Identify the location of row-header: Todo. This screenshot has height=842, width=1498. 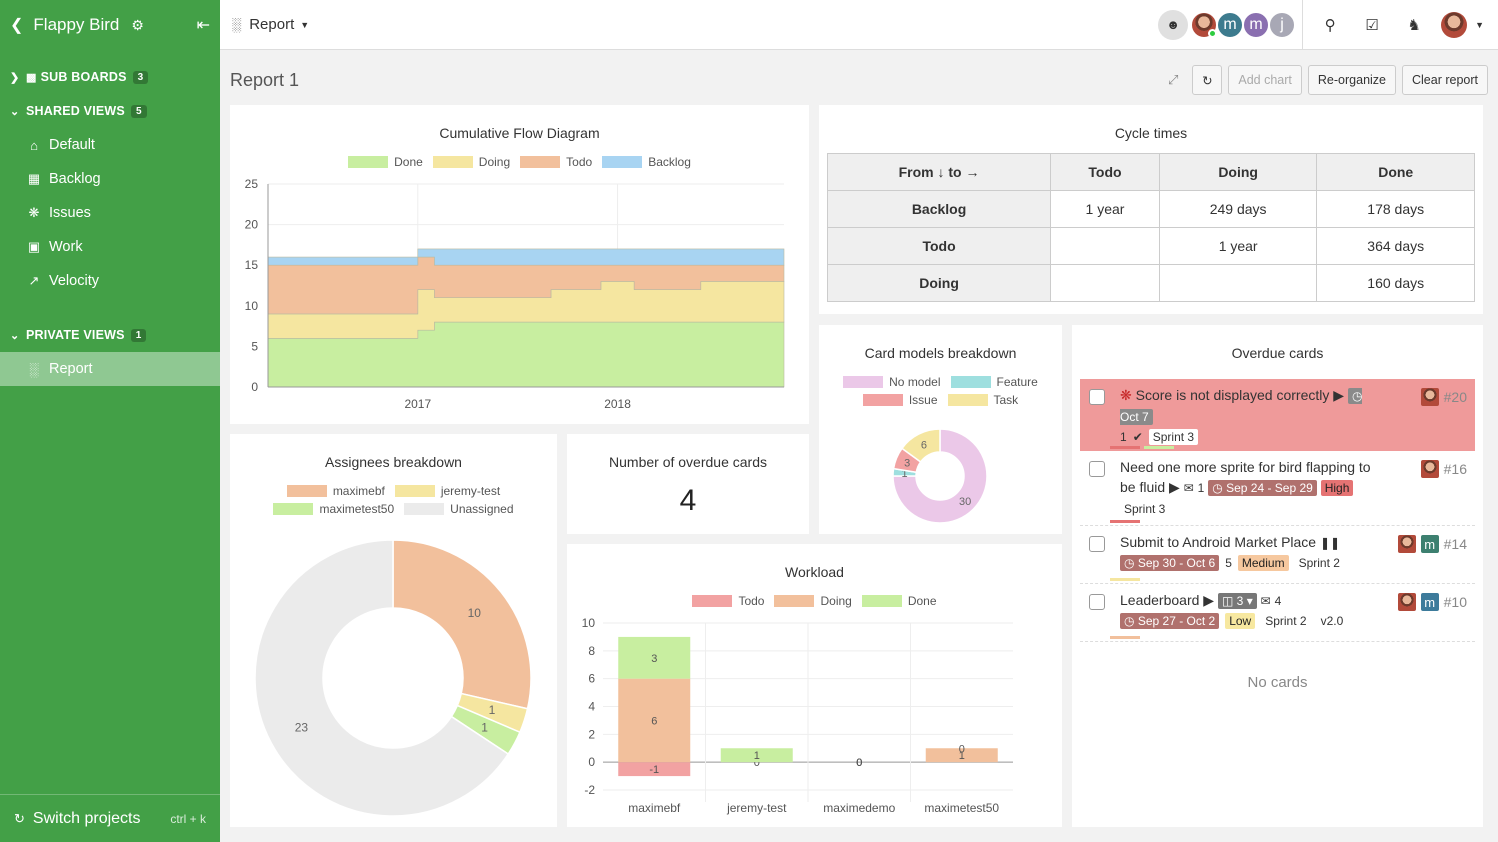
(939, 246).